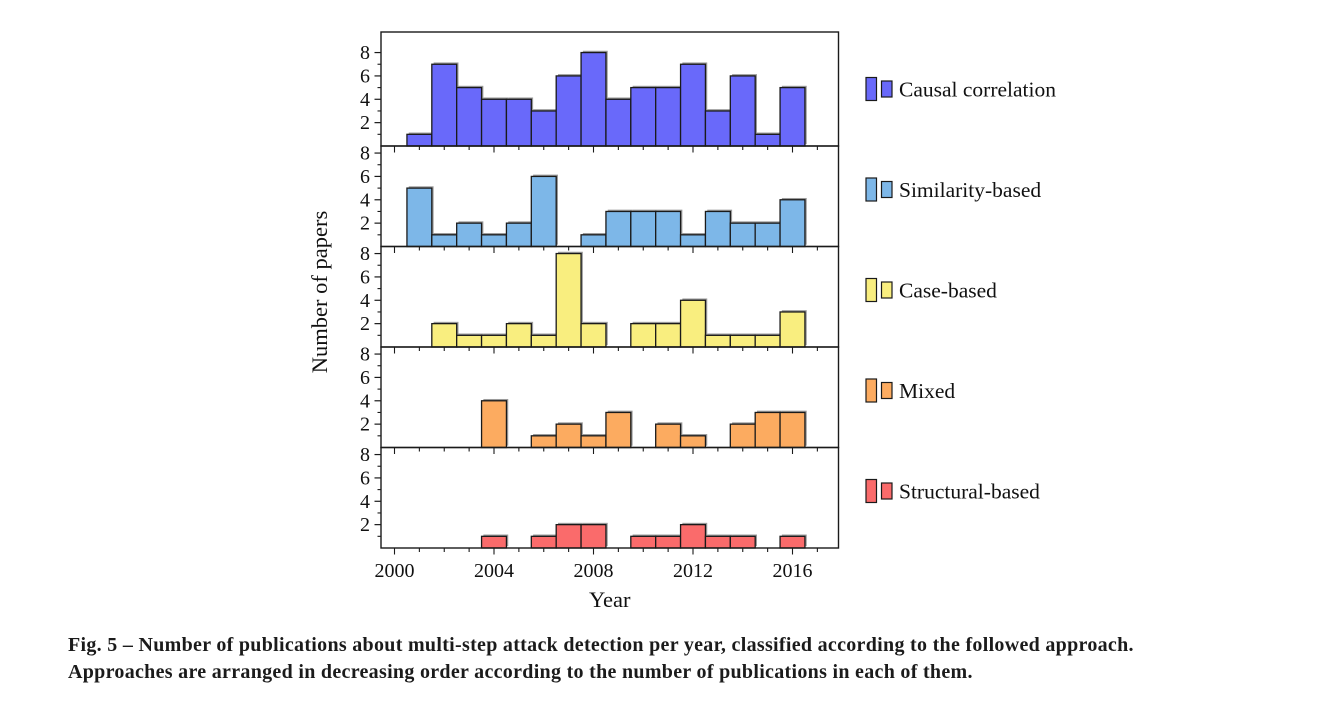 Image resolution: width=1344 pixels, height=709 pixels. What do you see at coordinates (319, 292) in the screenshot?
I see `y-axis-label: Number of papers` at bounding box center [319, 292].